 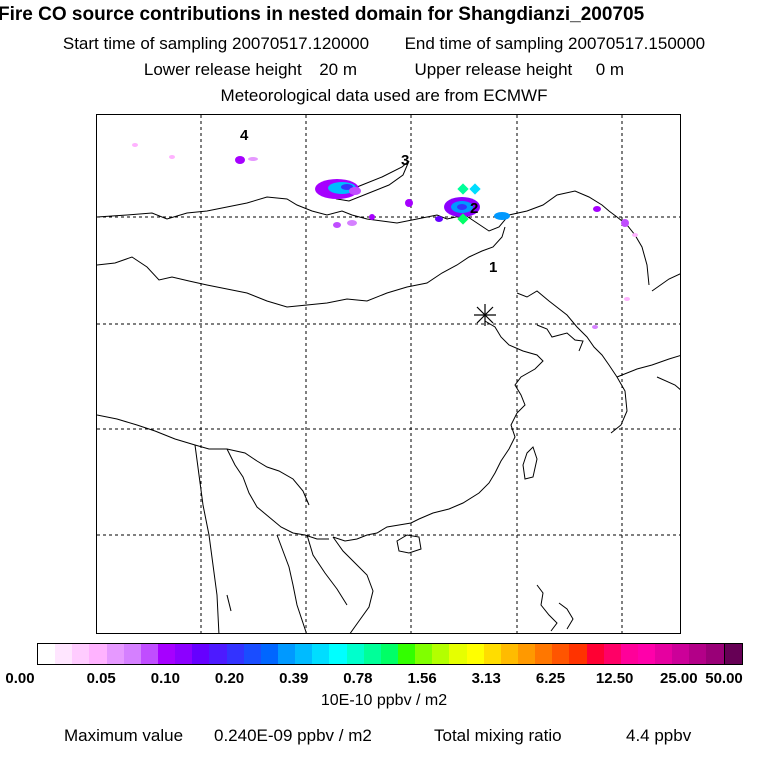 What do you see at coordinates (659, 735) in the screenshot?
I see `total-mixing-value: 4.4 ppbv` at bounding box center [659, 735].